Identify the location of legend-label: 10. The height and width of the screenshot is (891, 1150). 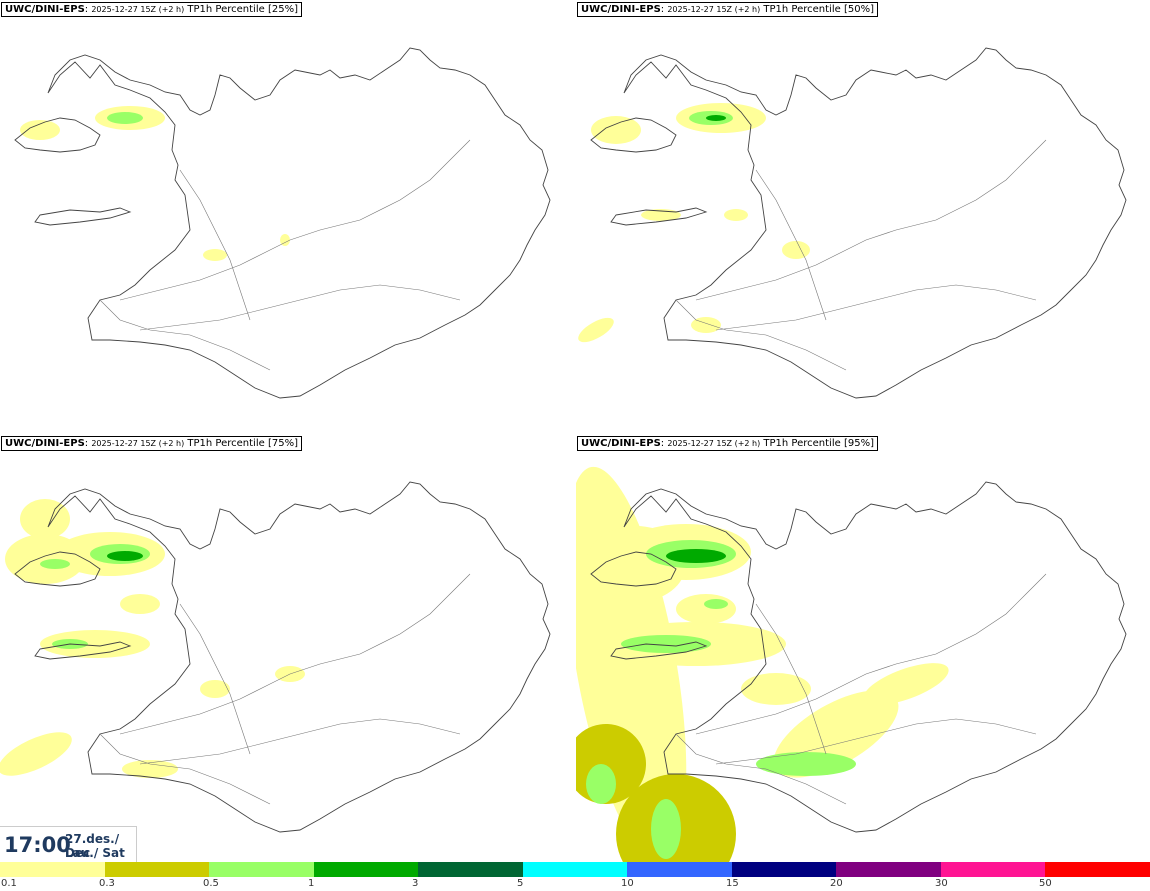
(627, 883).